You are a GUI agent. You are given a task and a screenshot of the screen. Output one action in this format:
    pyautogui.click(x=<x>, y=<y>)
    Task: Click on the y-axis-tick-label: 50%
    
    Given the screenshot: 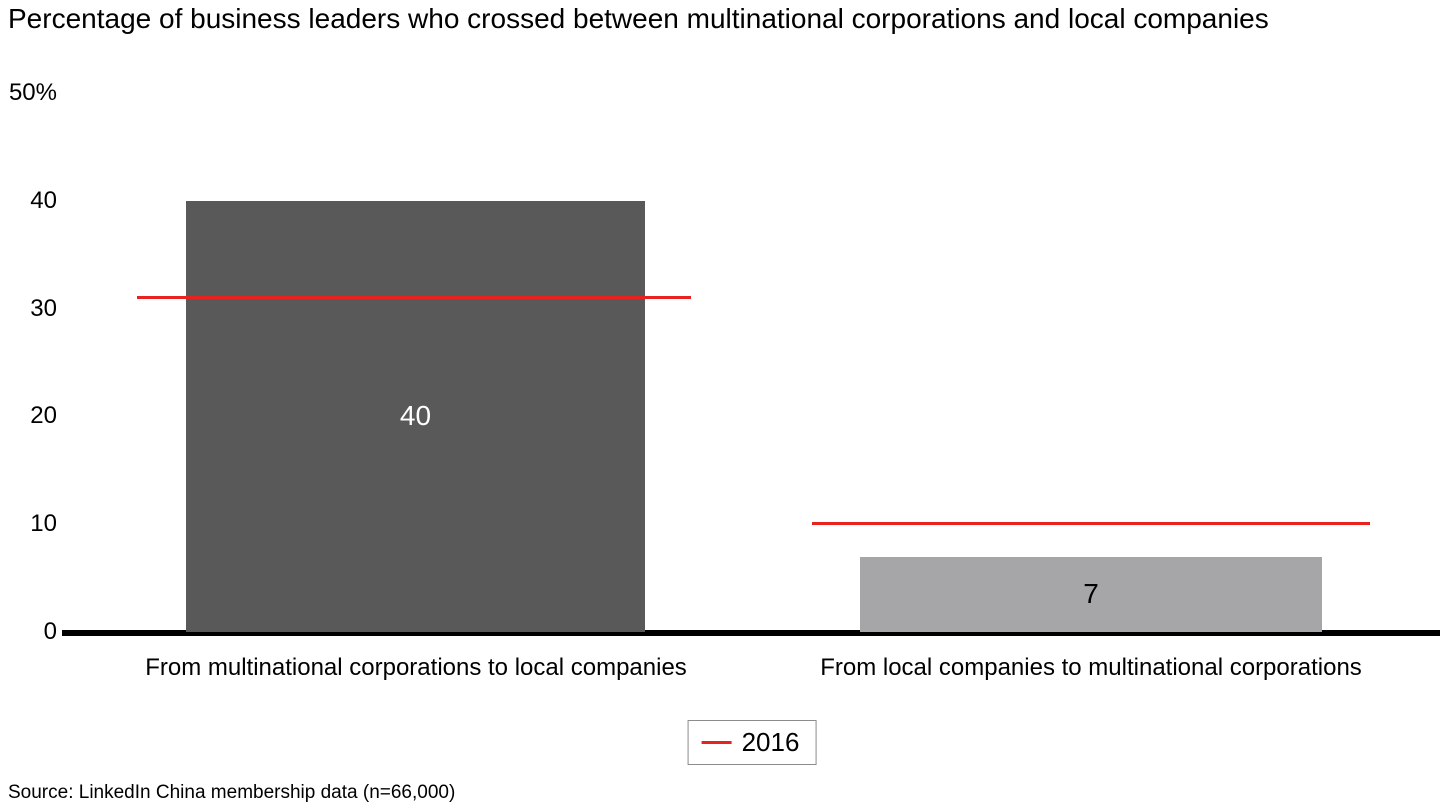 What is the action you would take?
    pyautogui.click(x=32, y=92)
    